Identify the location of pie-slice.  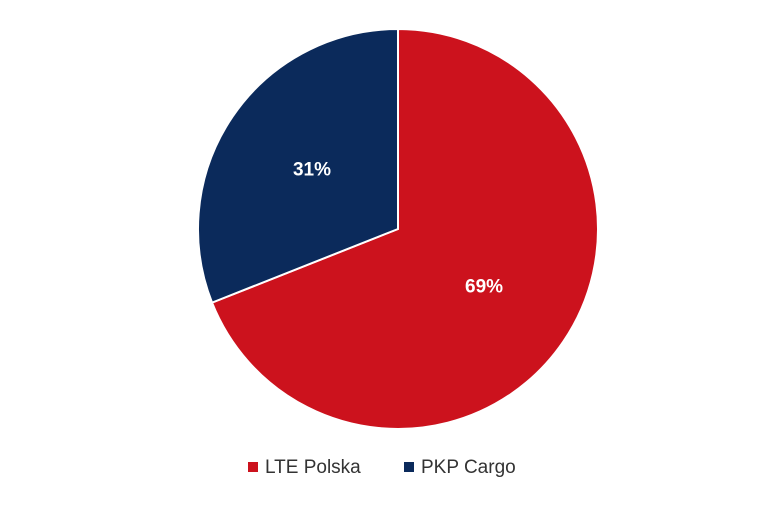
(298, 165).